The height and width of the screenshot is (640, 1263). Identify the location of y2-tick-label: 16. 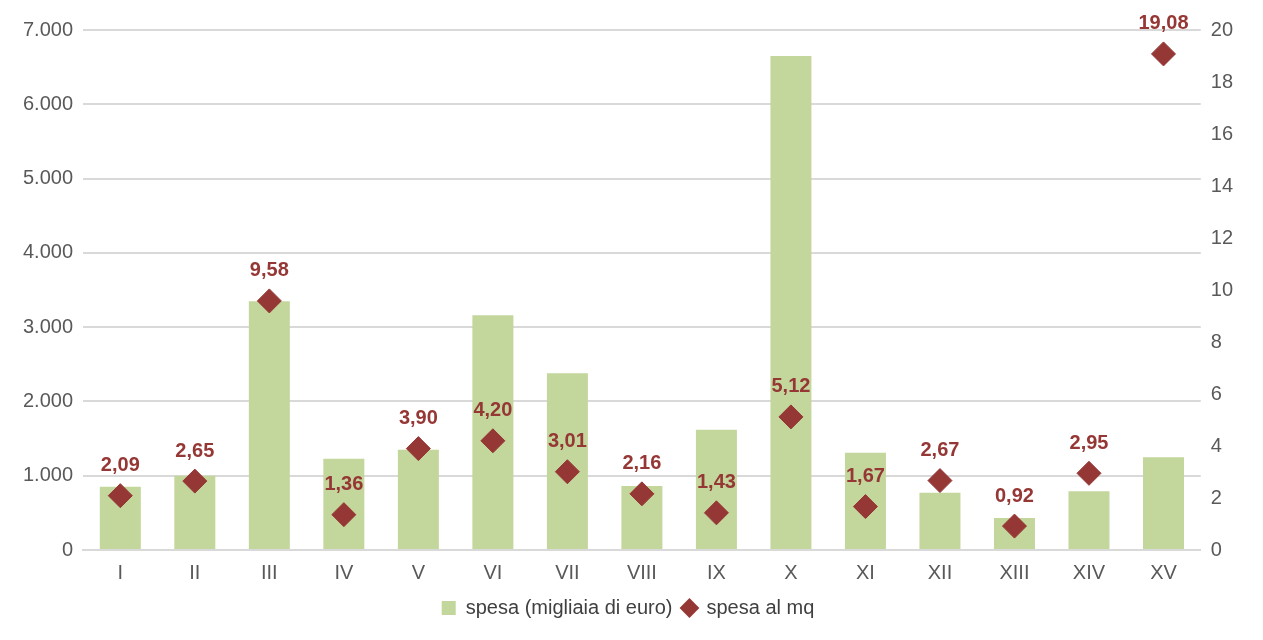
(1221, 132).